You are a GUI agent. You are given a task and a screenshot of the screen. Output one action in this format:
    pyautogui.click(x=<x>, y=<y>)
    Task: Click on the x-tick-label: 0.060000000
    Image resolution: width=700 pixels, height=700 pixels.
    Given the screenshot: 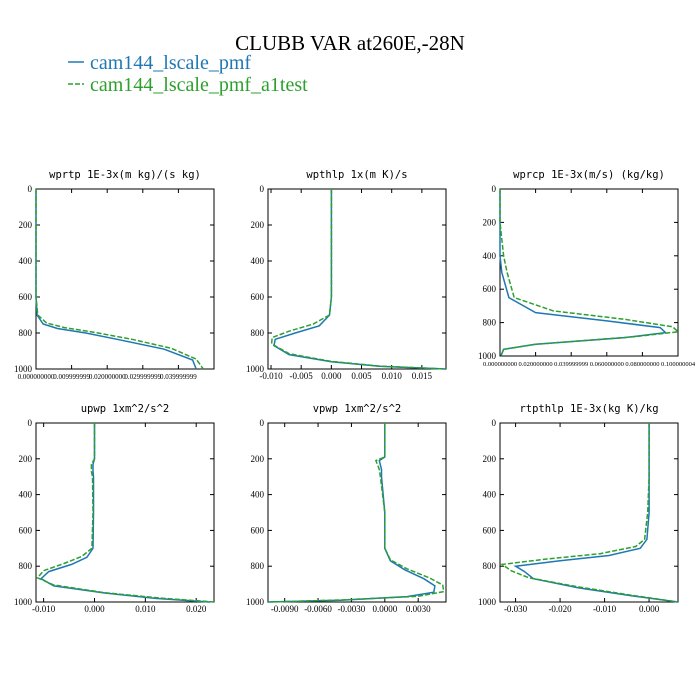 What is the action you would take?
    pyautogui.click(x=607, y=364)
    